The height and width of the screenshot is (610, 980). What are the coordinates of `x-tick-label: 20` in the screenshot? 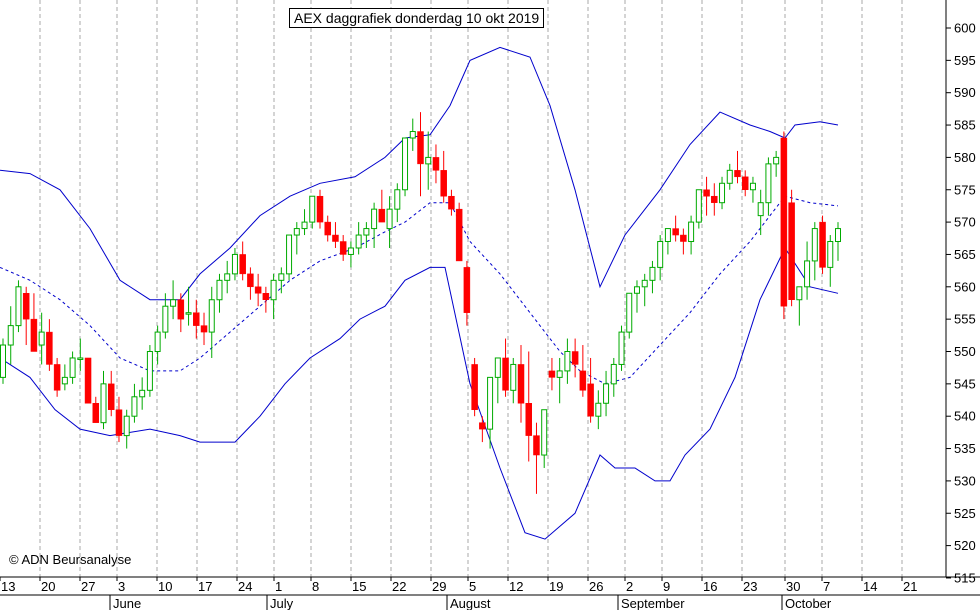 It's located at (48, 586).